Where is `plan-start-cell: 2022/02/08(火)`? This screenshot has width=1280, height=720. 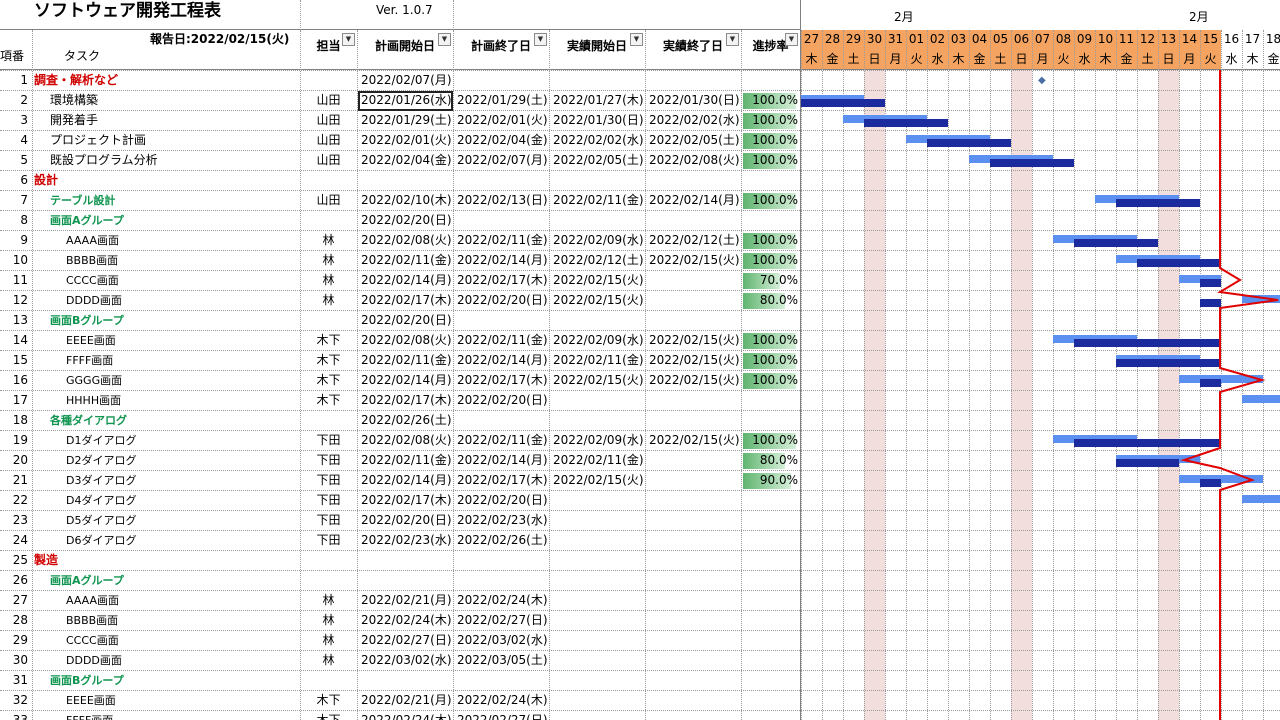
plan-start-cell: 2022/02/08(火) is located at coordinates (406, 340).